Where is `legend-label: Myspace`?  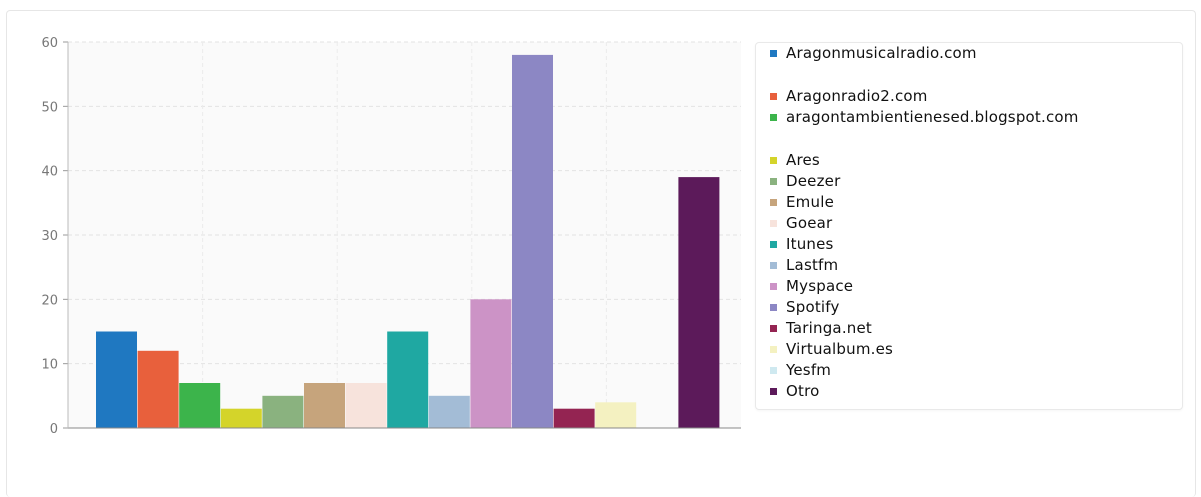
legend-label: Myspace is located at coordinates (820, 286).